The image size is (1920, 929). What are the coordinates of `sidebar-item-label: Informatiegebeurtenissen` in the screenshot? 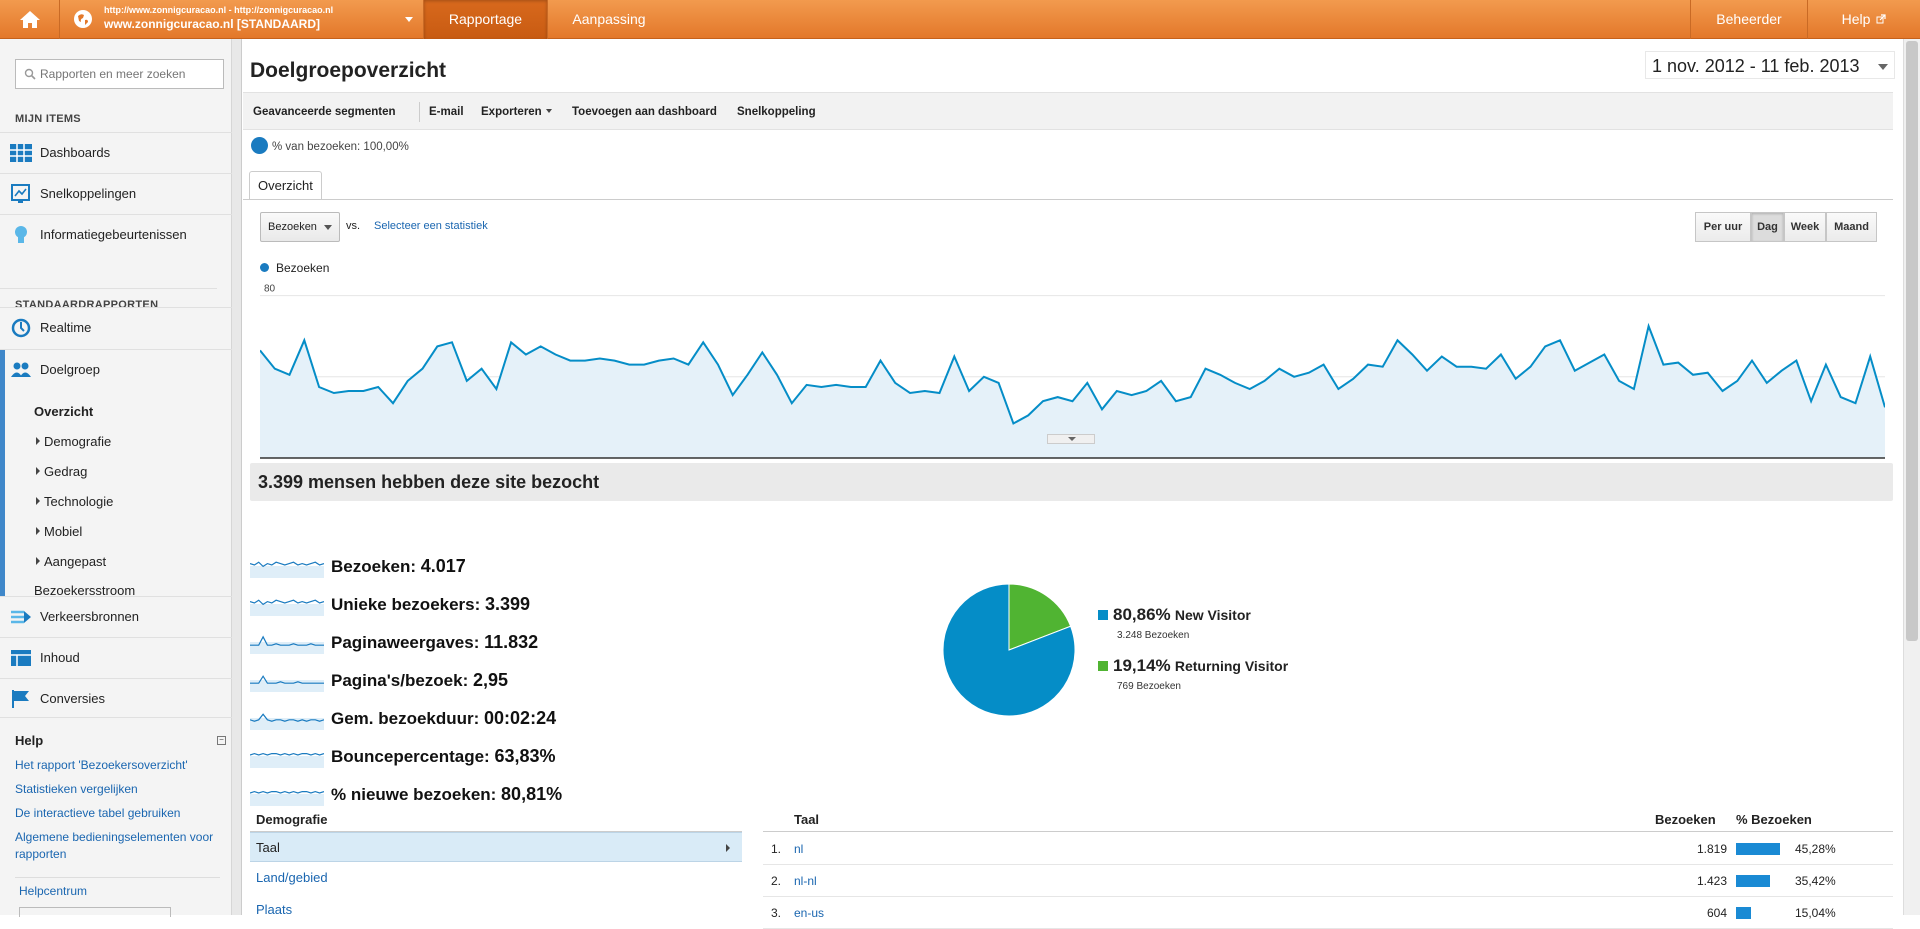 It's located at (113, 234).